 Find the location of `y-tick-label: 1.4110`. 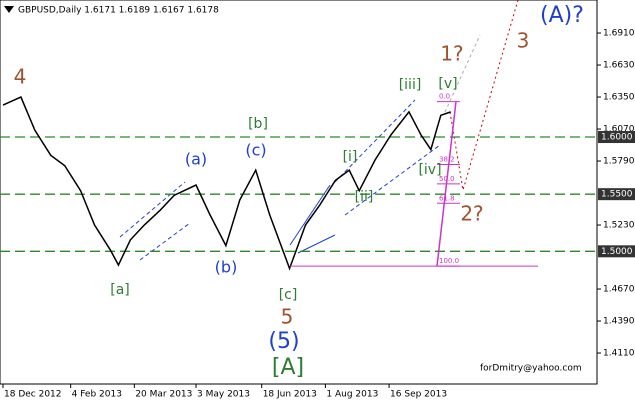

y-tick-label: 1.4110 is located at coordinates (619, 354).